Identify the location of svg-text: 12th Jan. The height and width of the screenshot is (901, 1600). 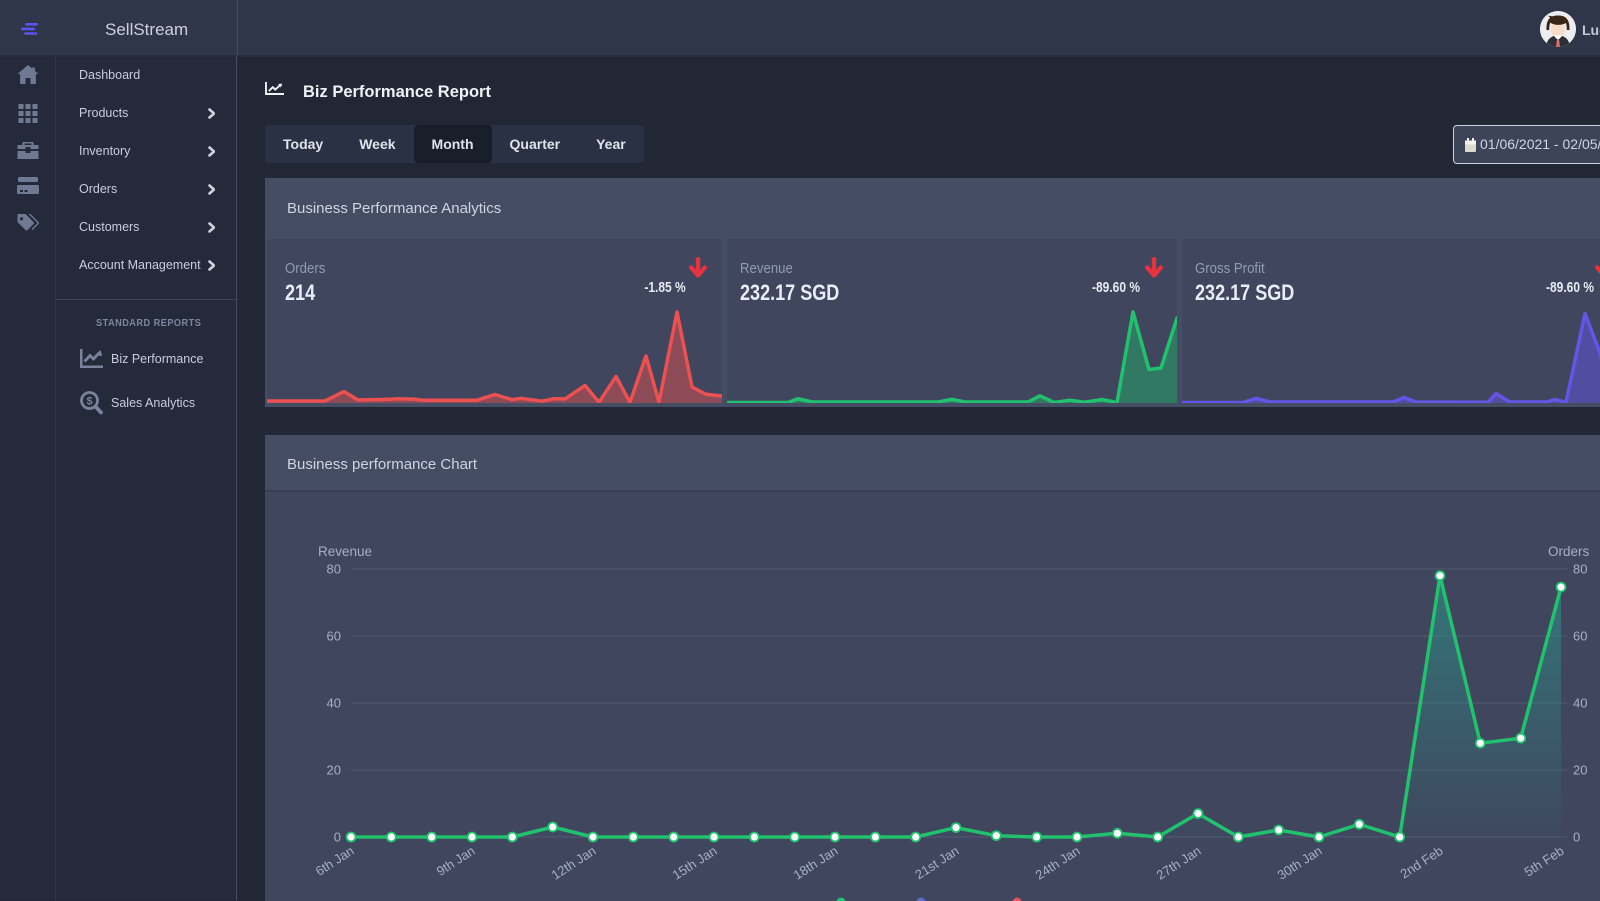
(574, 863).